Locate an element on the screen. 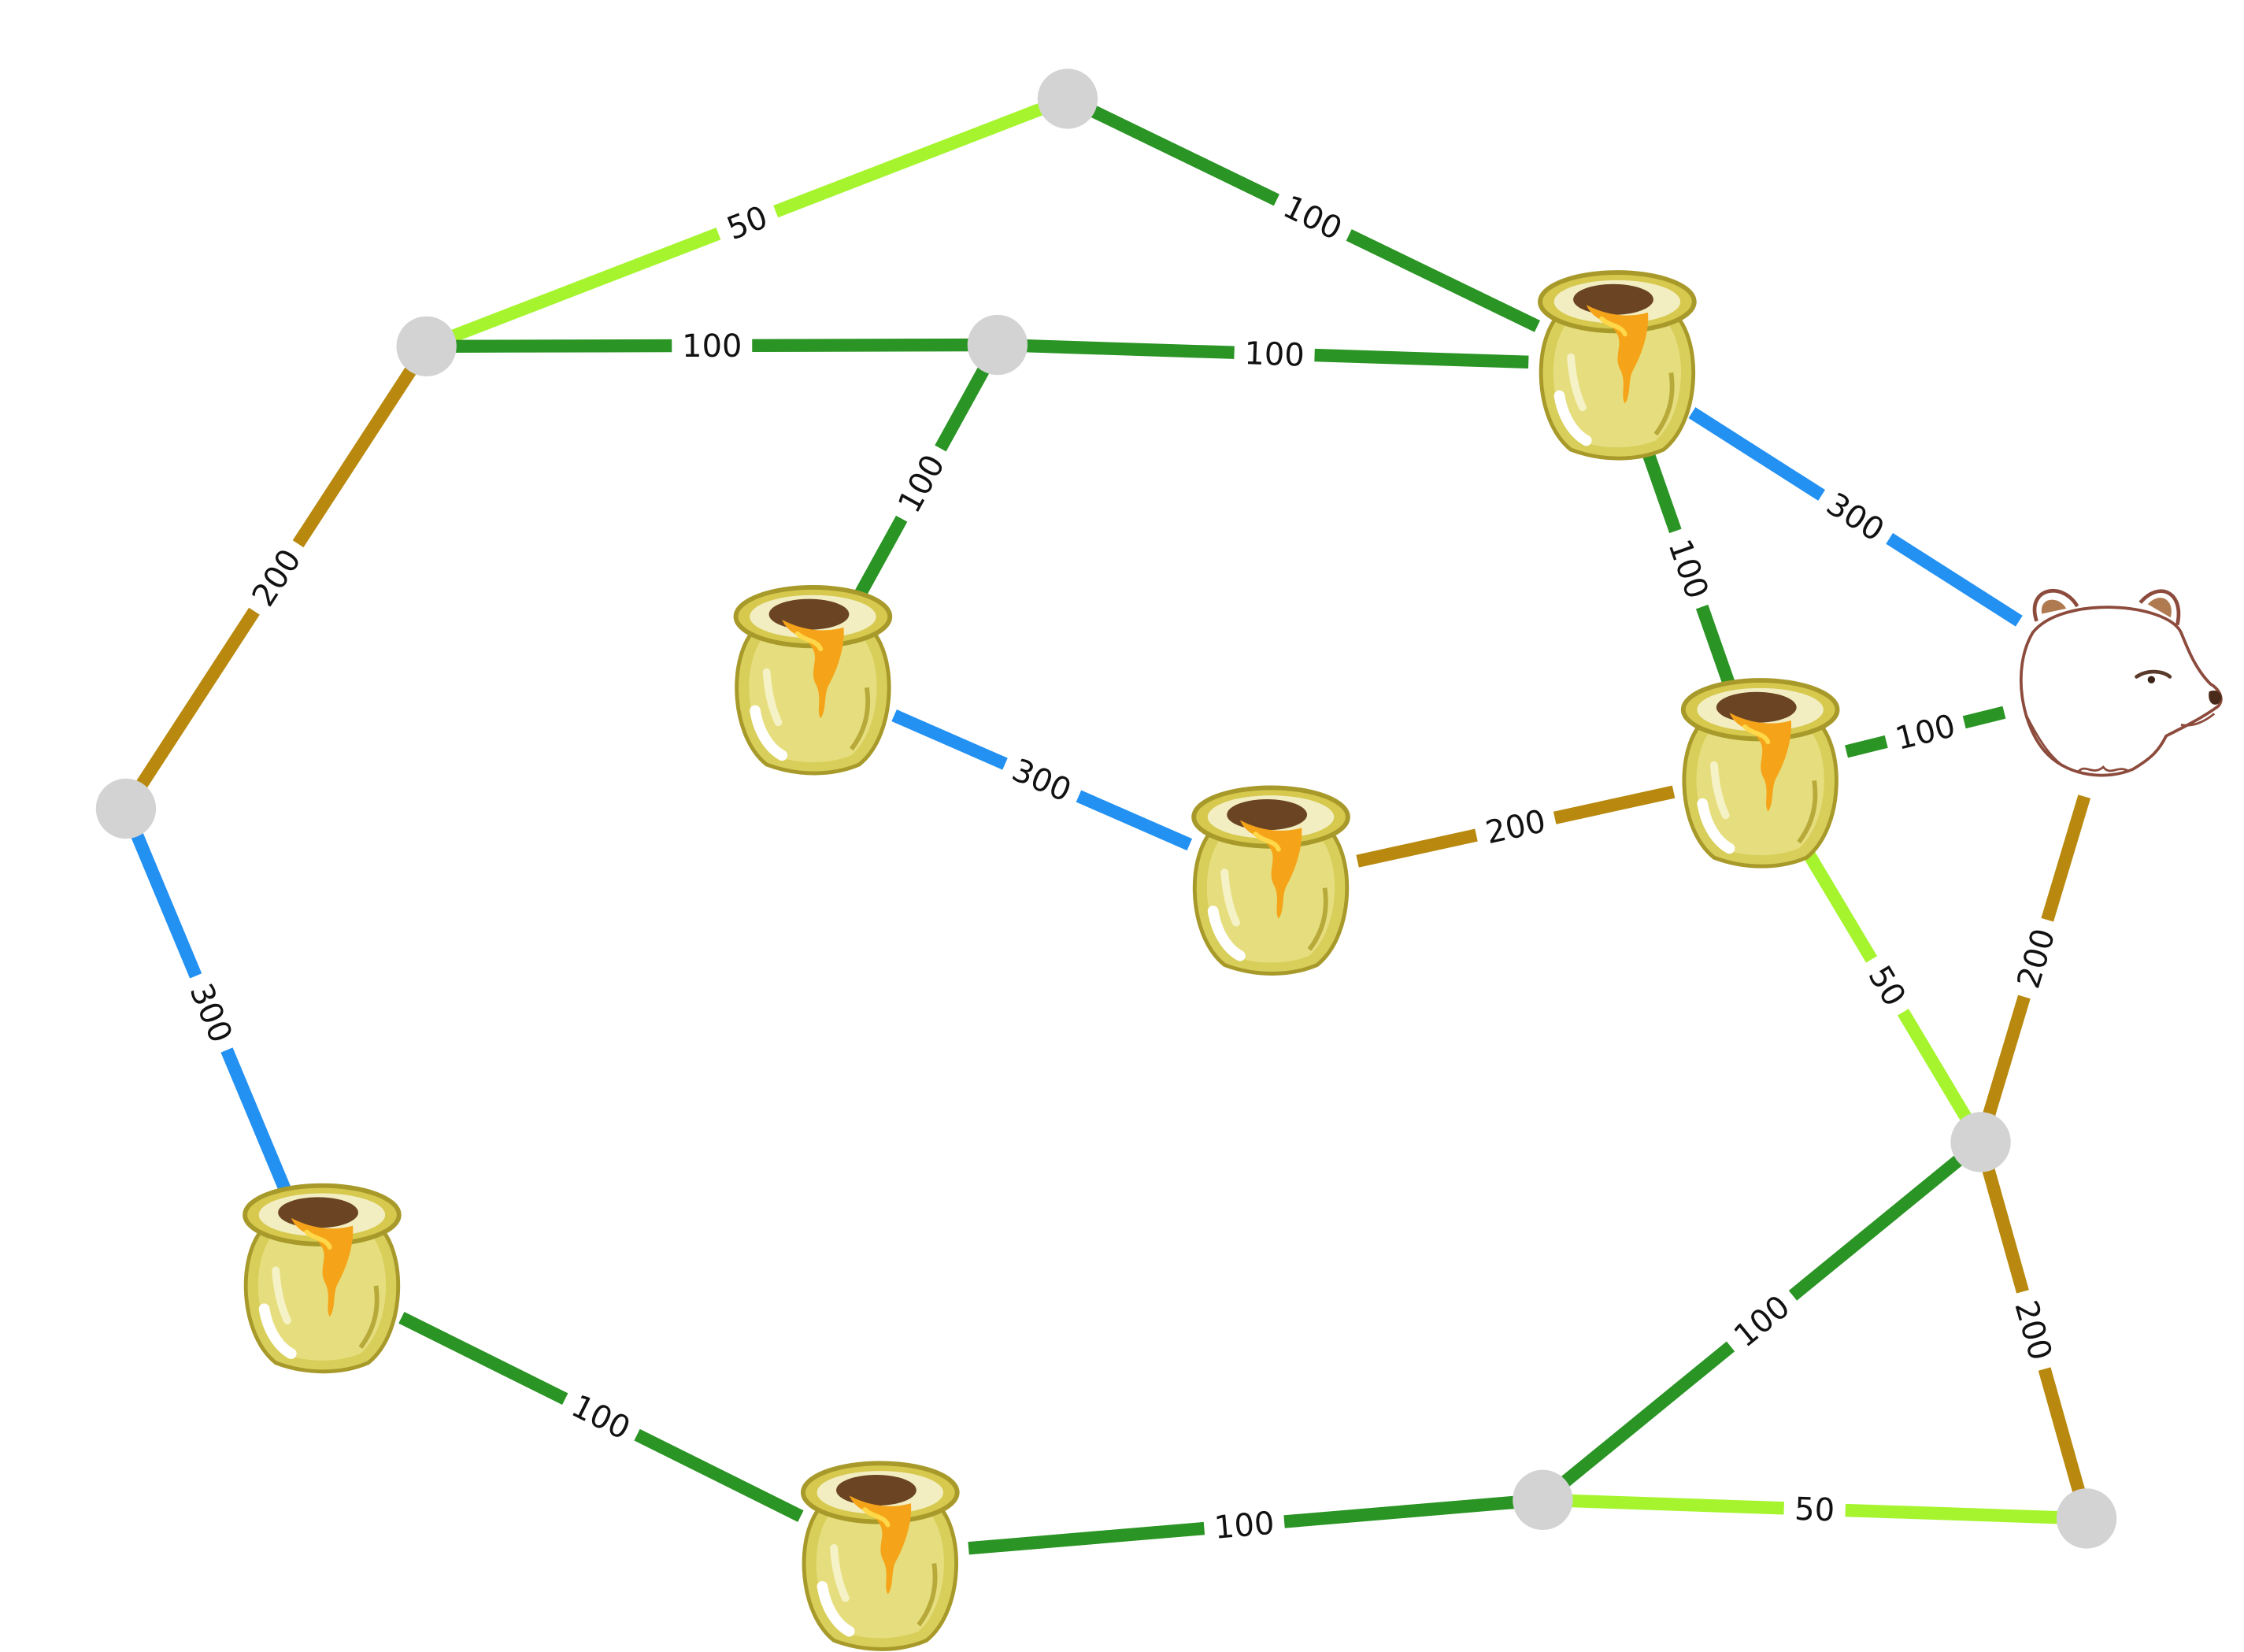 The height and width of the screenshot is (1652, 2244). junction-node-j-upper-mid is located at coordinates (997, 345).